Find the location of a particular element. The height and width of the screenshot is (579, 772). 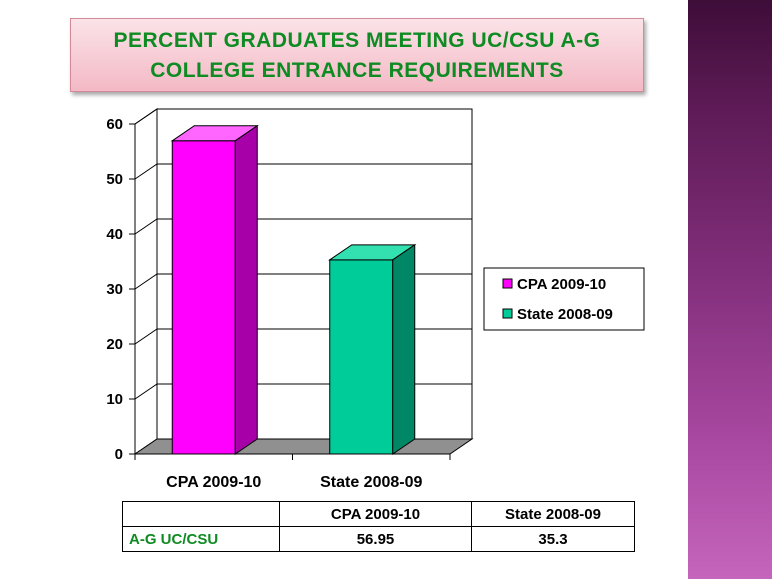

bar-state is located at coordinates (372, 349).